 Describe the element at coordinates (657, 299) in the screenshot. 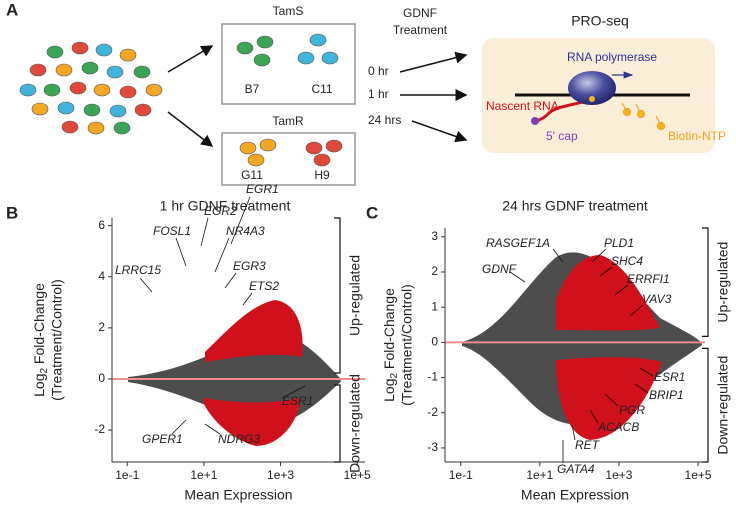

I see `gene-label: VAV3` at that location.